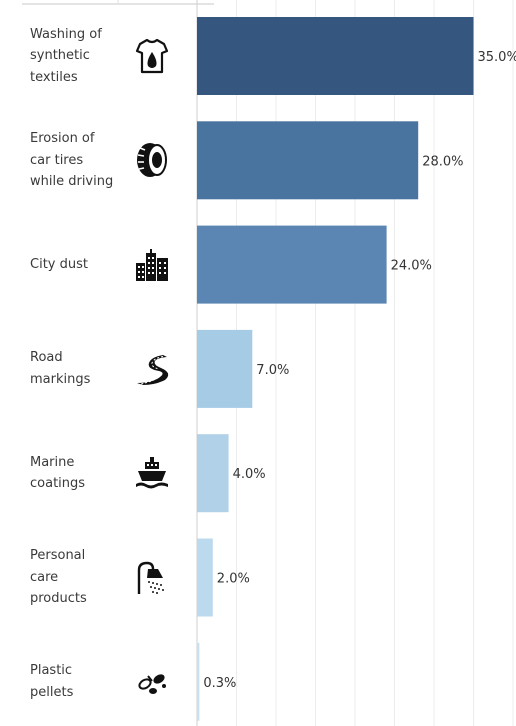  Describe the element at coordinates (58, 484) in the screenshot. I see `category-label-line: coatings` at that location.